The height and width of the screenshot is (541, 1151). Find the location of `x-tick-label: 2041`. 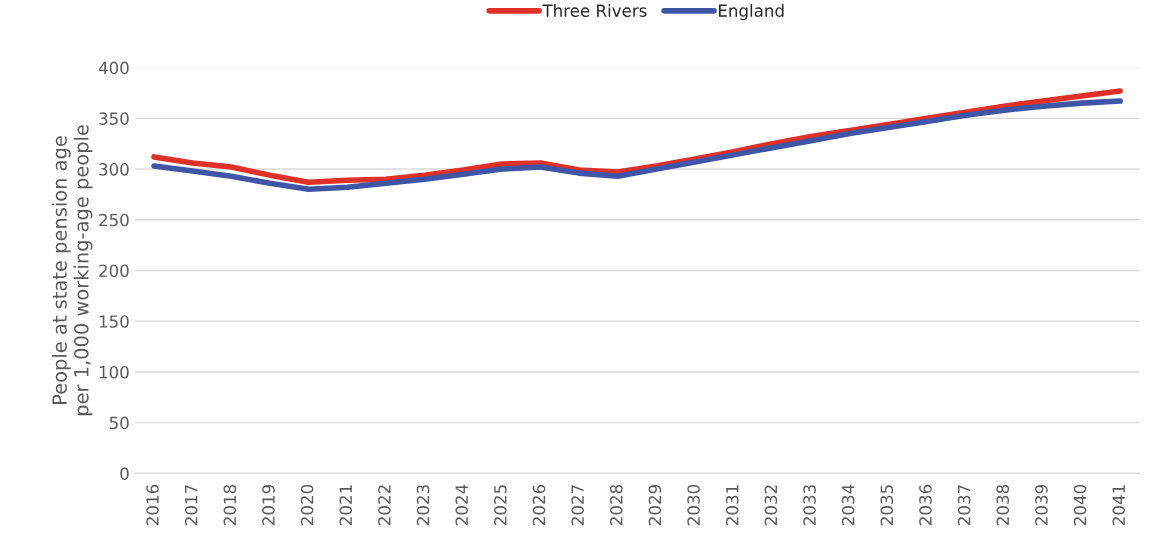

x-tick-label: 2041 is located at coordinates (1118, 505).